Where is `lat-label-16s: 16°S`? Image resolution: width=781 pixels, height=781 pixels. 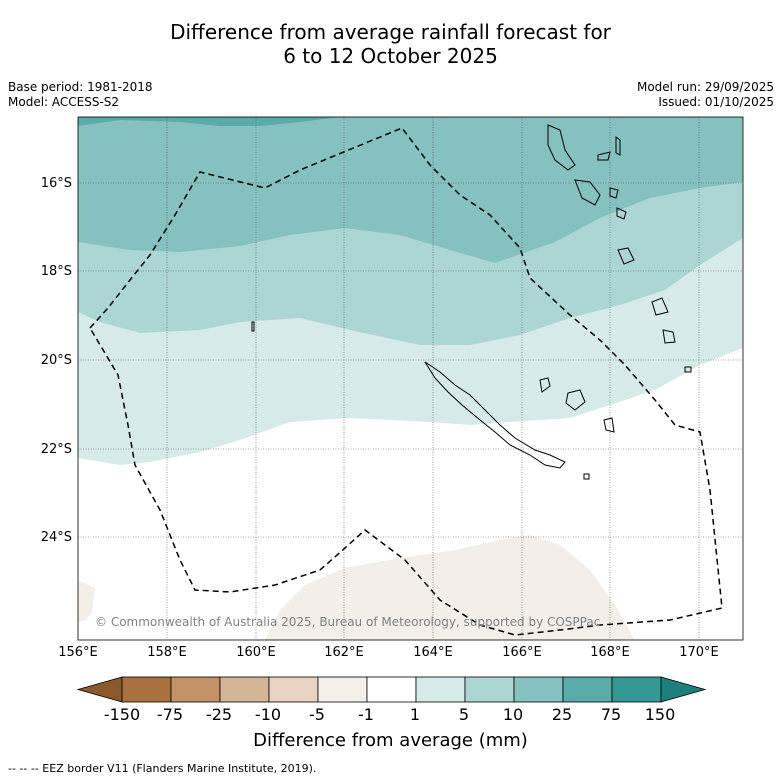
lat-label-16s: 16°S is located at coordinates (56, 183).